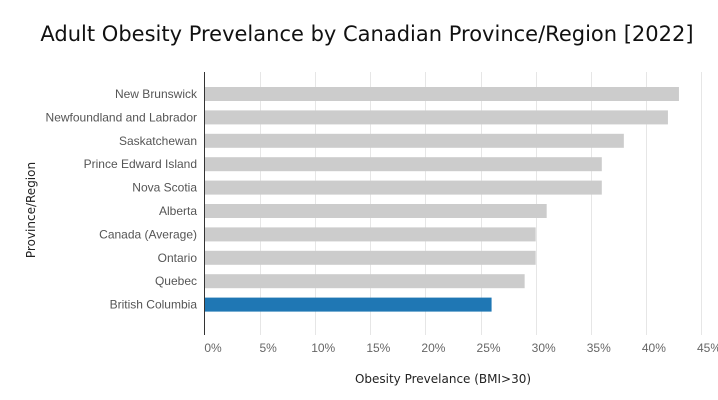  What do you see at coordinates (154, 305) in the screenshot?
I see `category-label: British Columbia` at bounding box center [154, 305].